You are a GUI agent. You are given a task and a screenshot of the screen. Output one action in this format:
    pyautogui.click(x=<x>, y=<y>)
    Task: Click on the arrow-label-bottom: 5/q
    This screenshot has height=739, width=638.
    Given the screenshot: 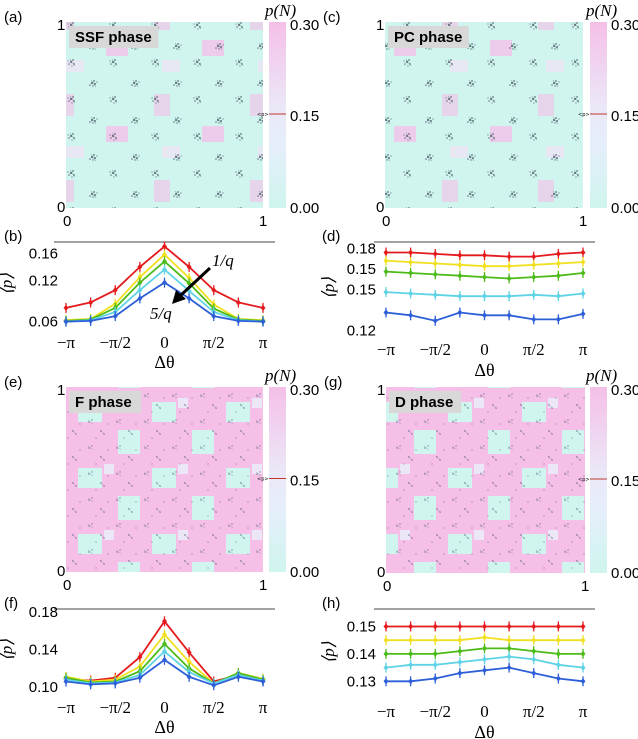 What is the action you would take?
    pyautogui.click(x=161, y=313)
    